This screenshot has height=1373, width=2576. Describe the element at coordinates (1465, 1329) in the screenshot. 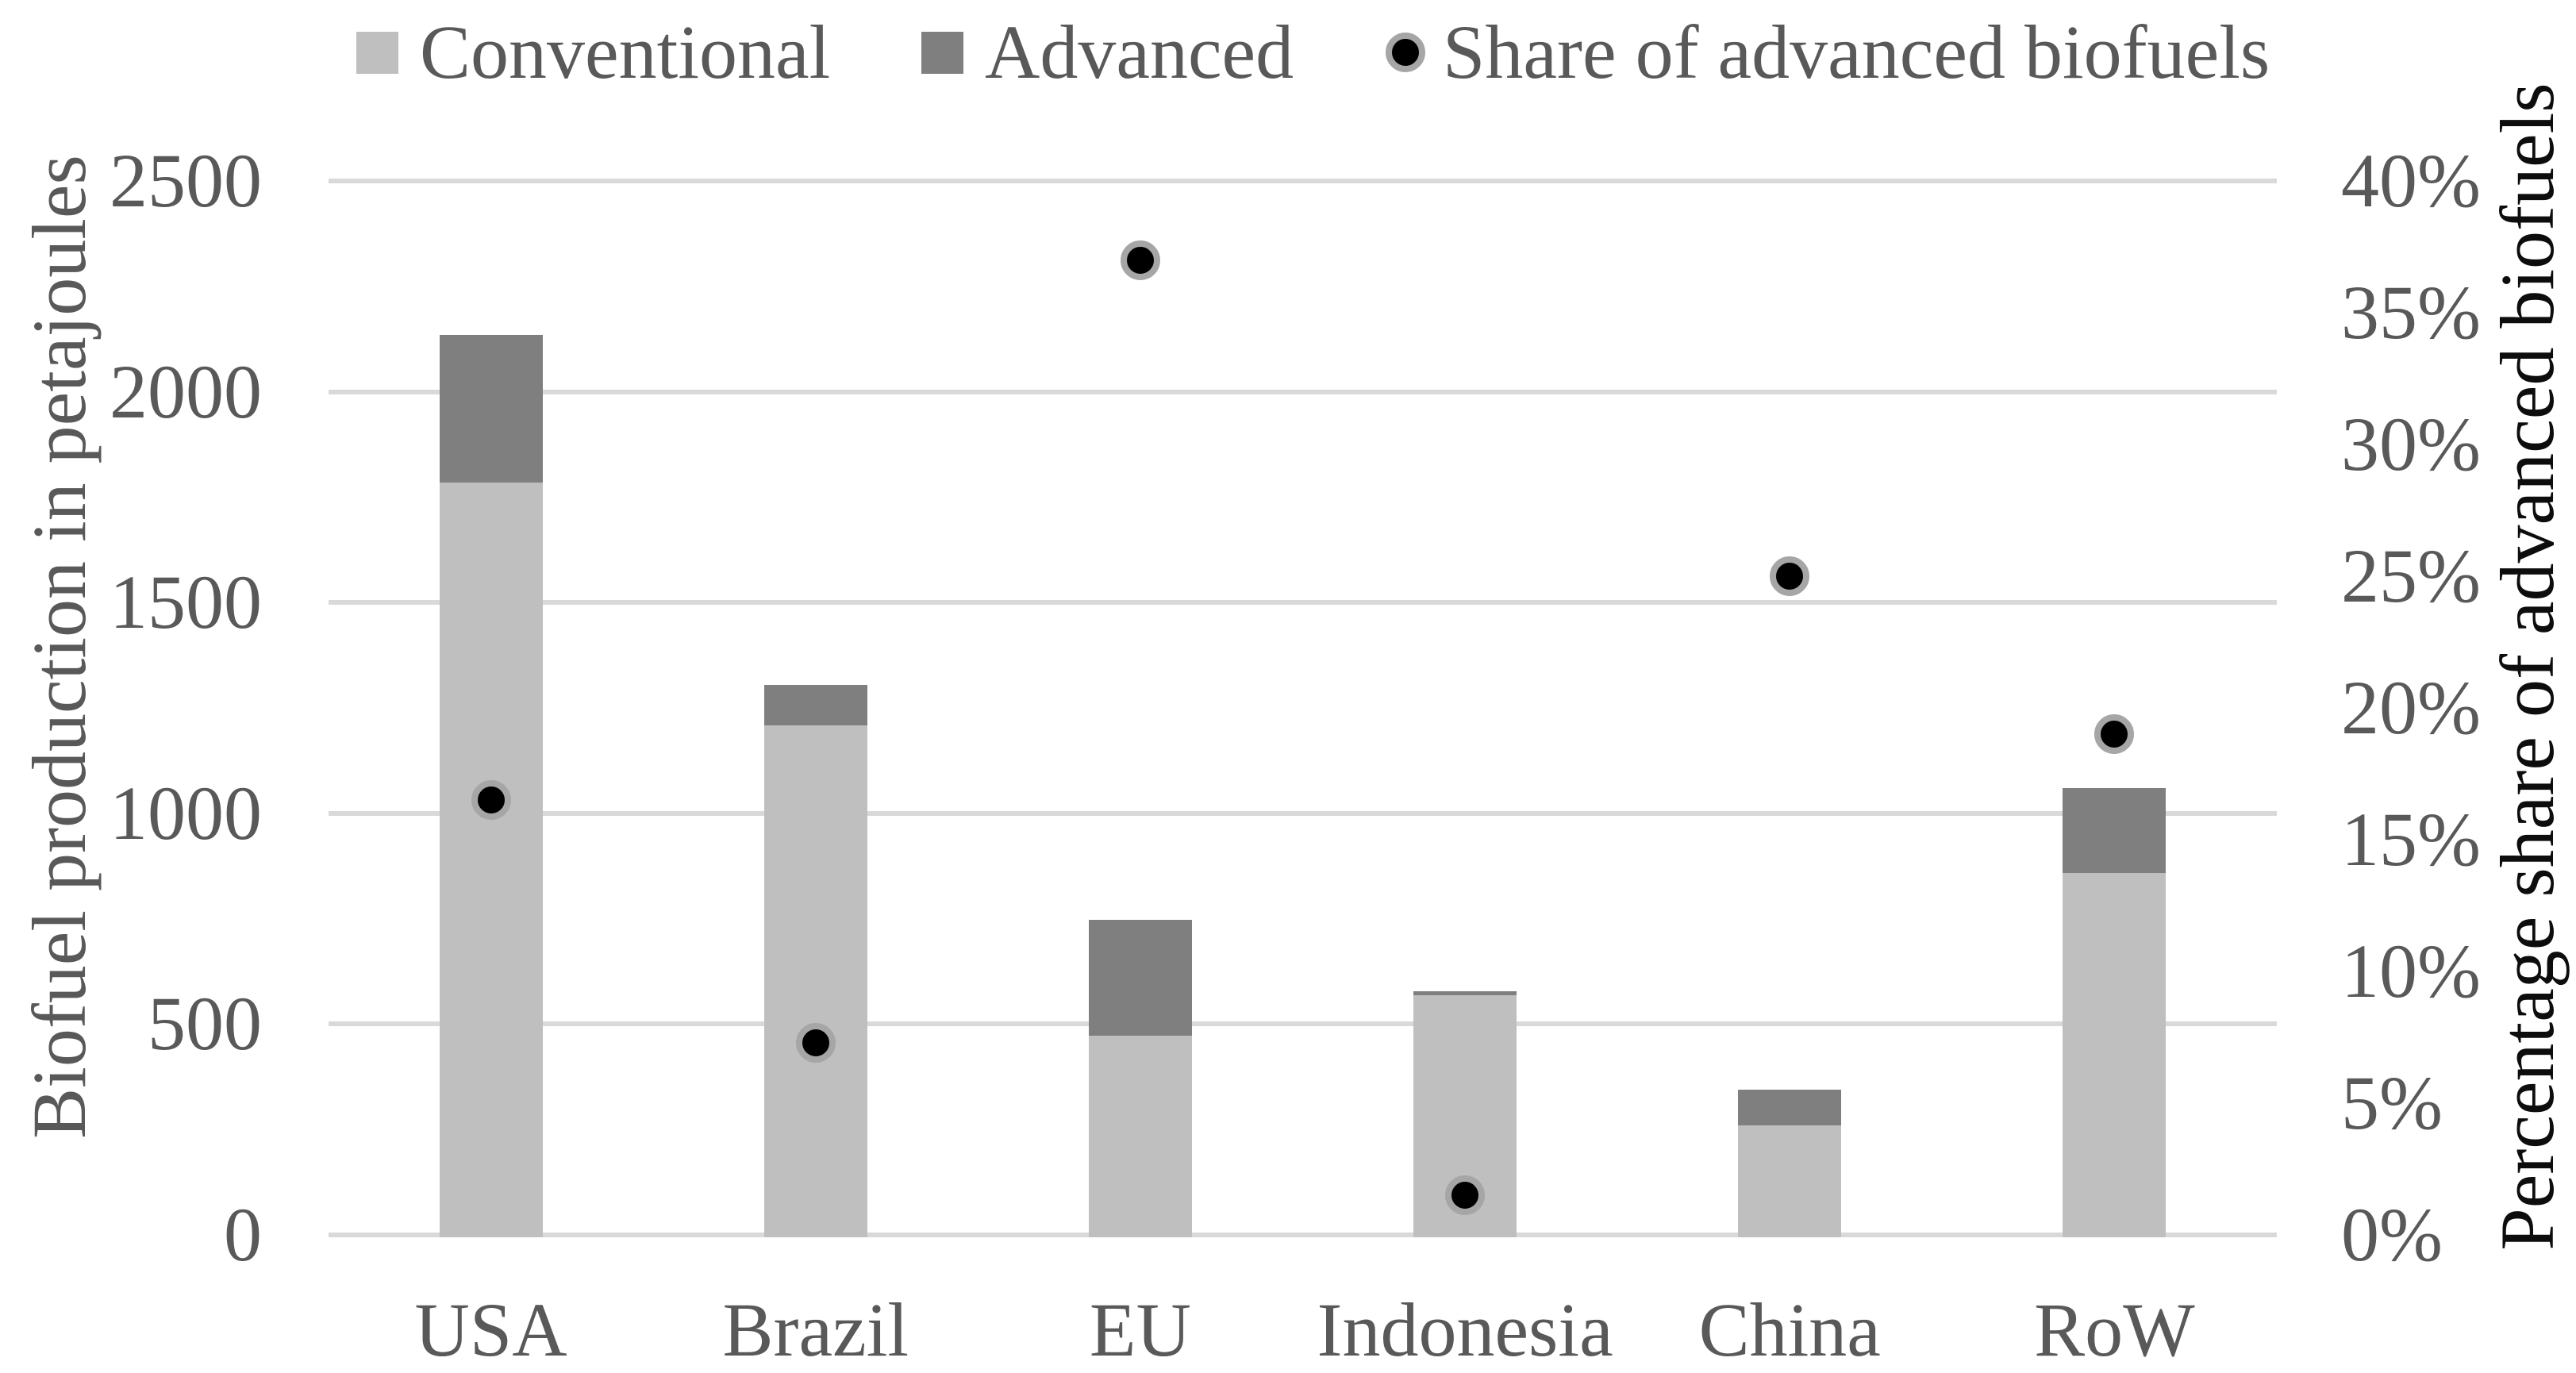

I see `x-axis-label-Indonesia: Indonesia` at that location.